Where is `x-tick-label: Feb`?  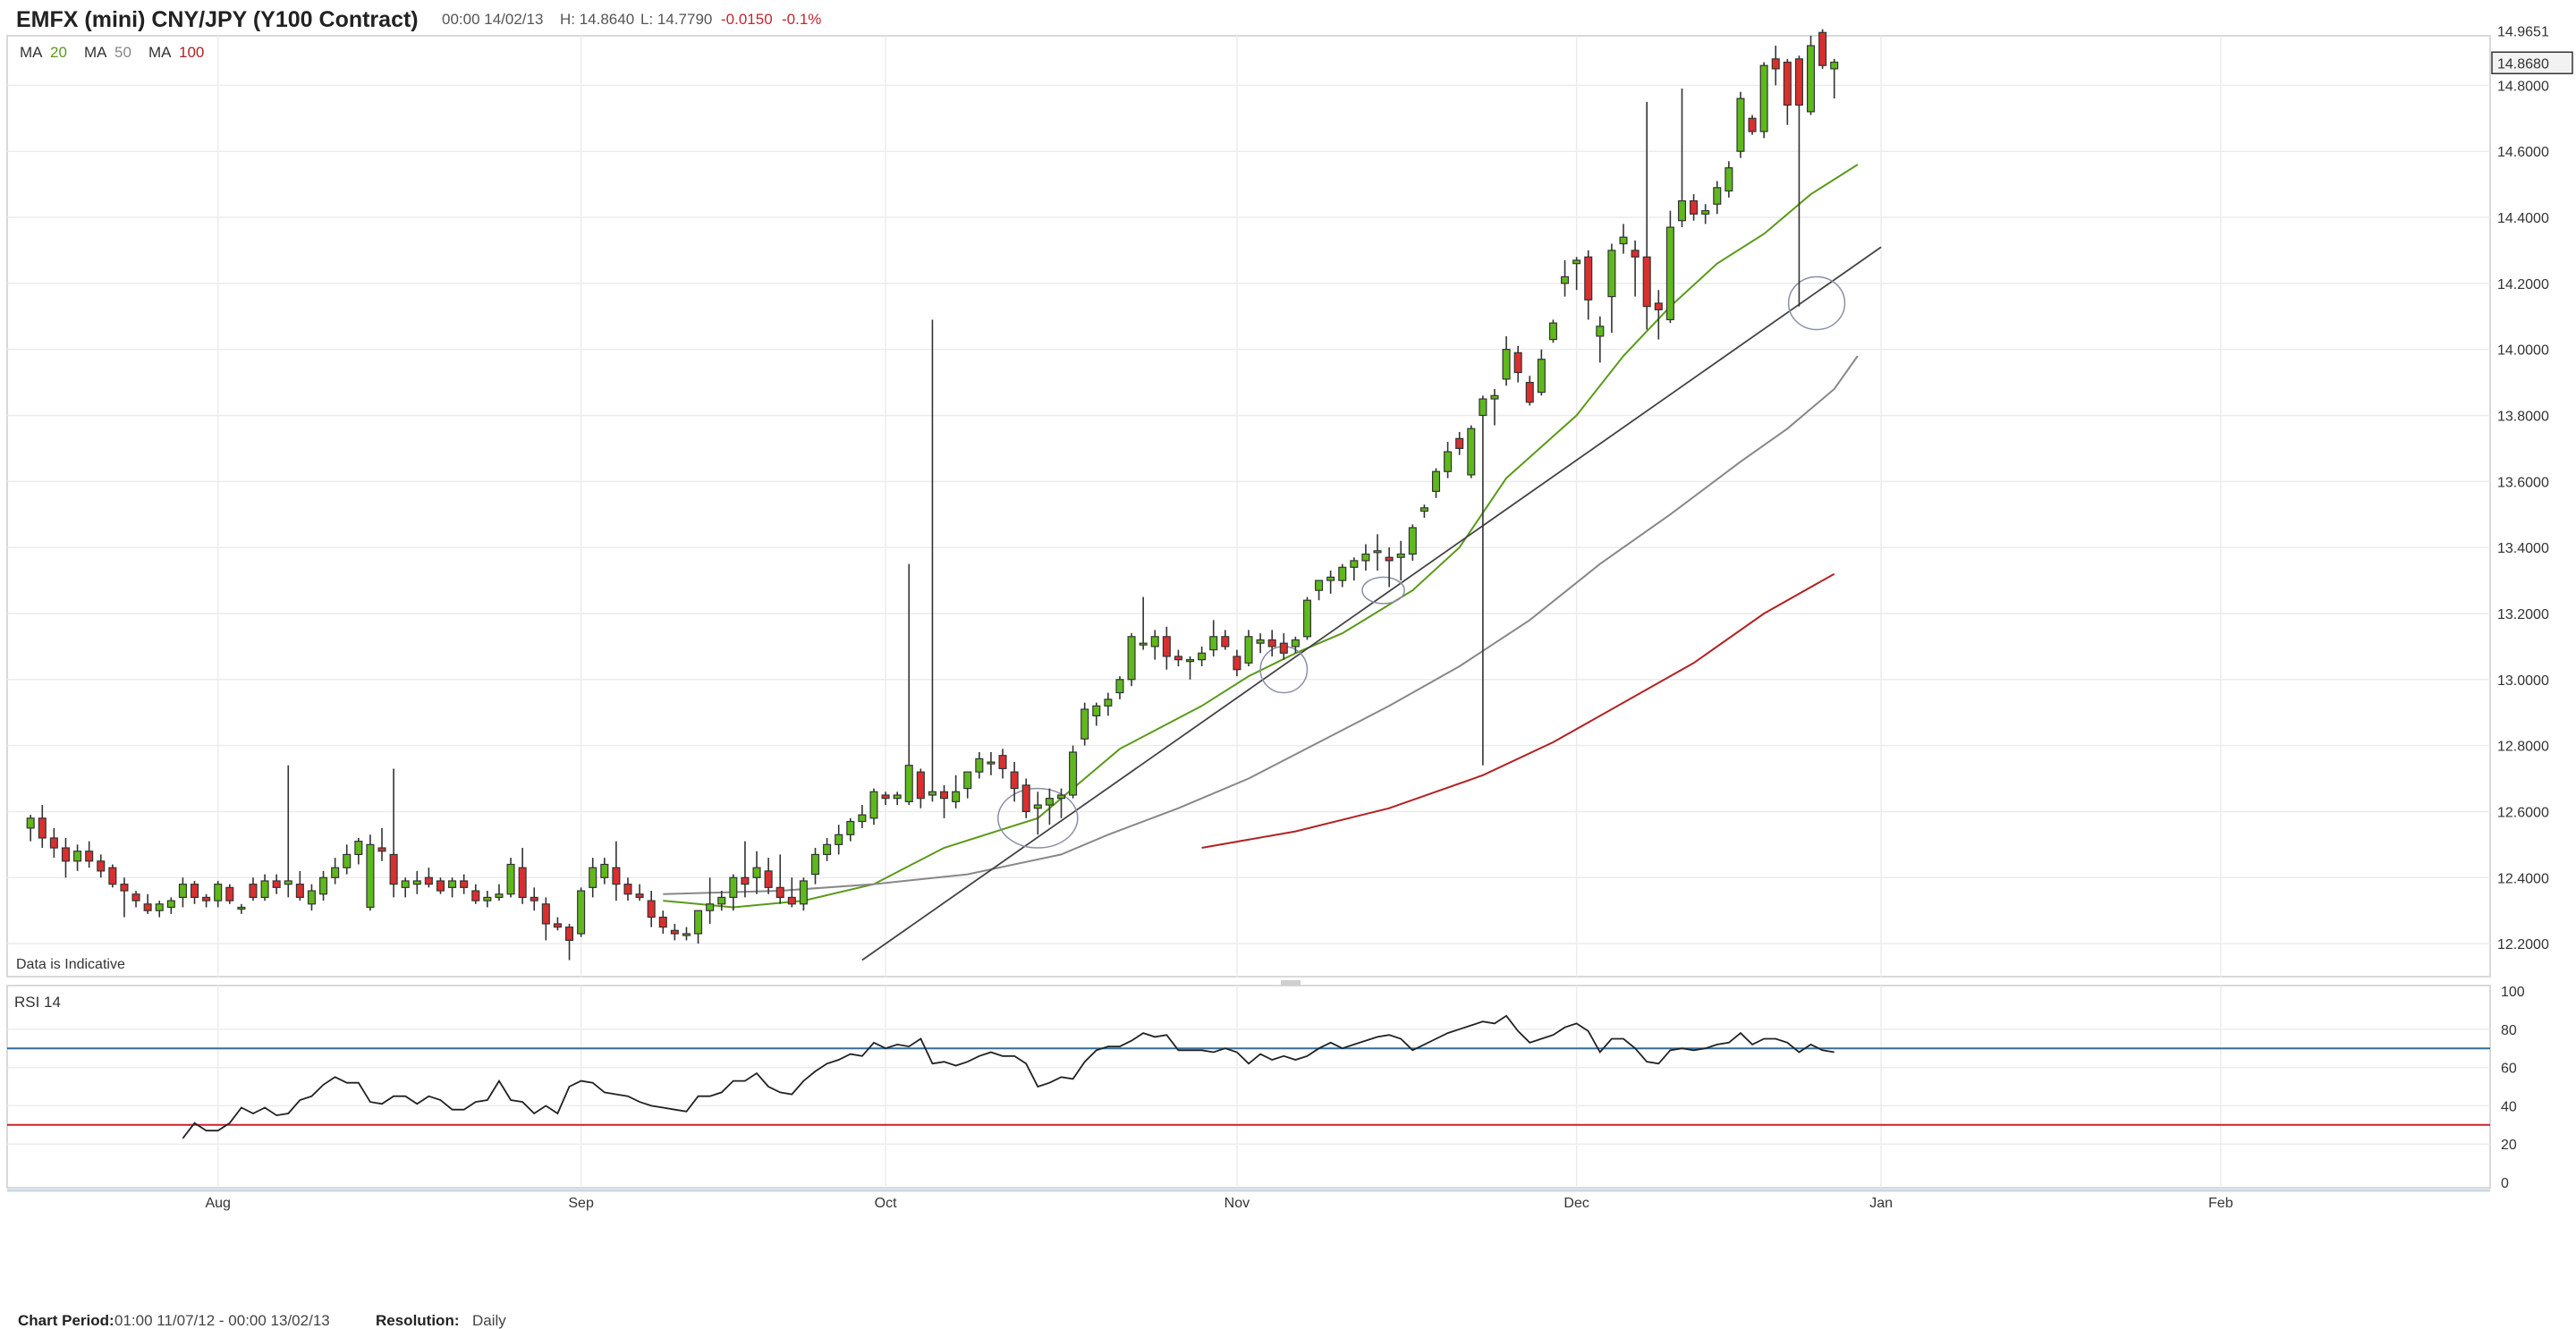 x-tick-label: Feb is located at coordinates (2220, 1203).